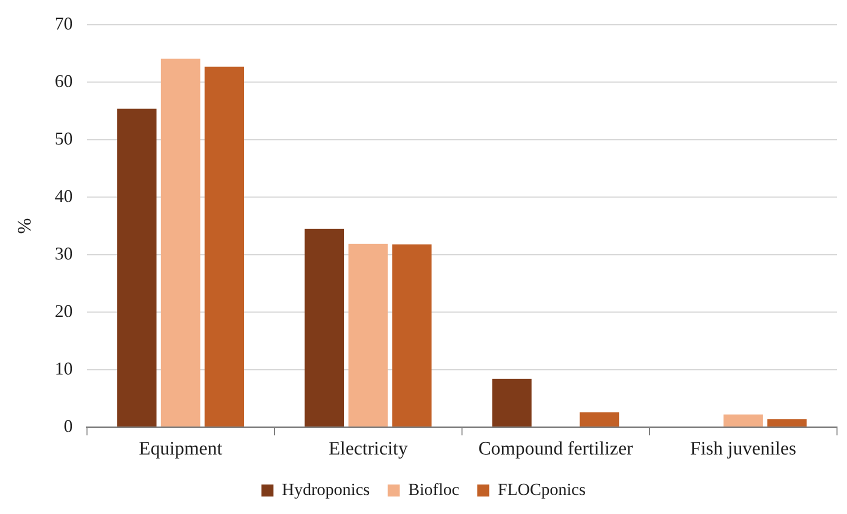 The image size is (847, 514). What do you see at coordinates (180, 449) in the screenshot?
I see `x-tick-label: Equipment` at bounding box center [180, 449].